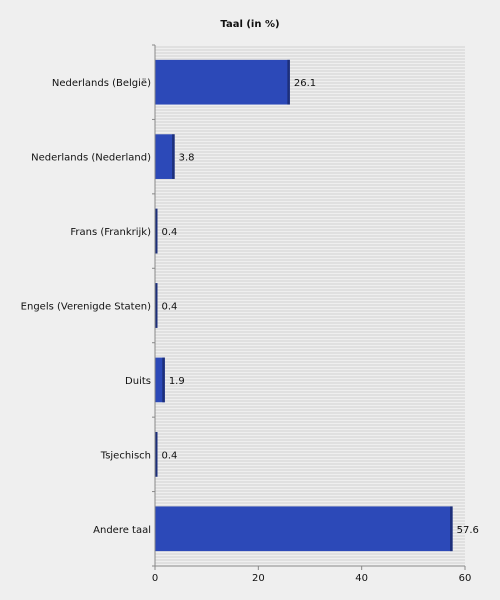 The width and height of the screenshot is (500, 600). I want to click on category-label: Engels (Verenigde Staten), so click(86, 307).